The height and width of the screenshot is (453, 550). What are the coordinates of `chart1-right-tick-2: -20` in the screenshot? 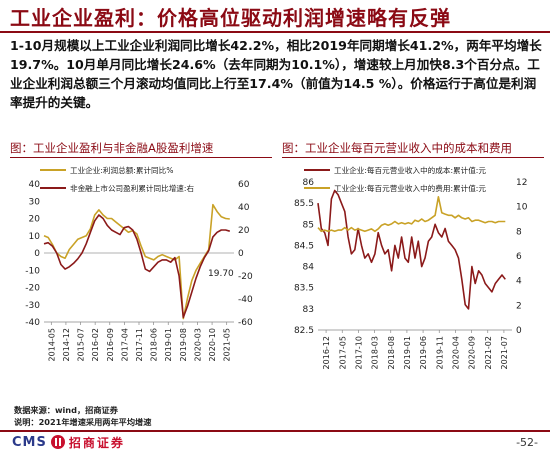 It's located at (245, 277).